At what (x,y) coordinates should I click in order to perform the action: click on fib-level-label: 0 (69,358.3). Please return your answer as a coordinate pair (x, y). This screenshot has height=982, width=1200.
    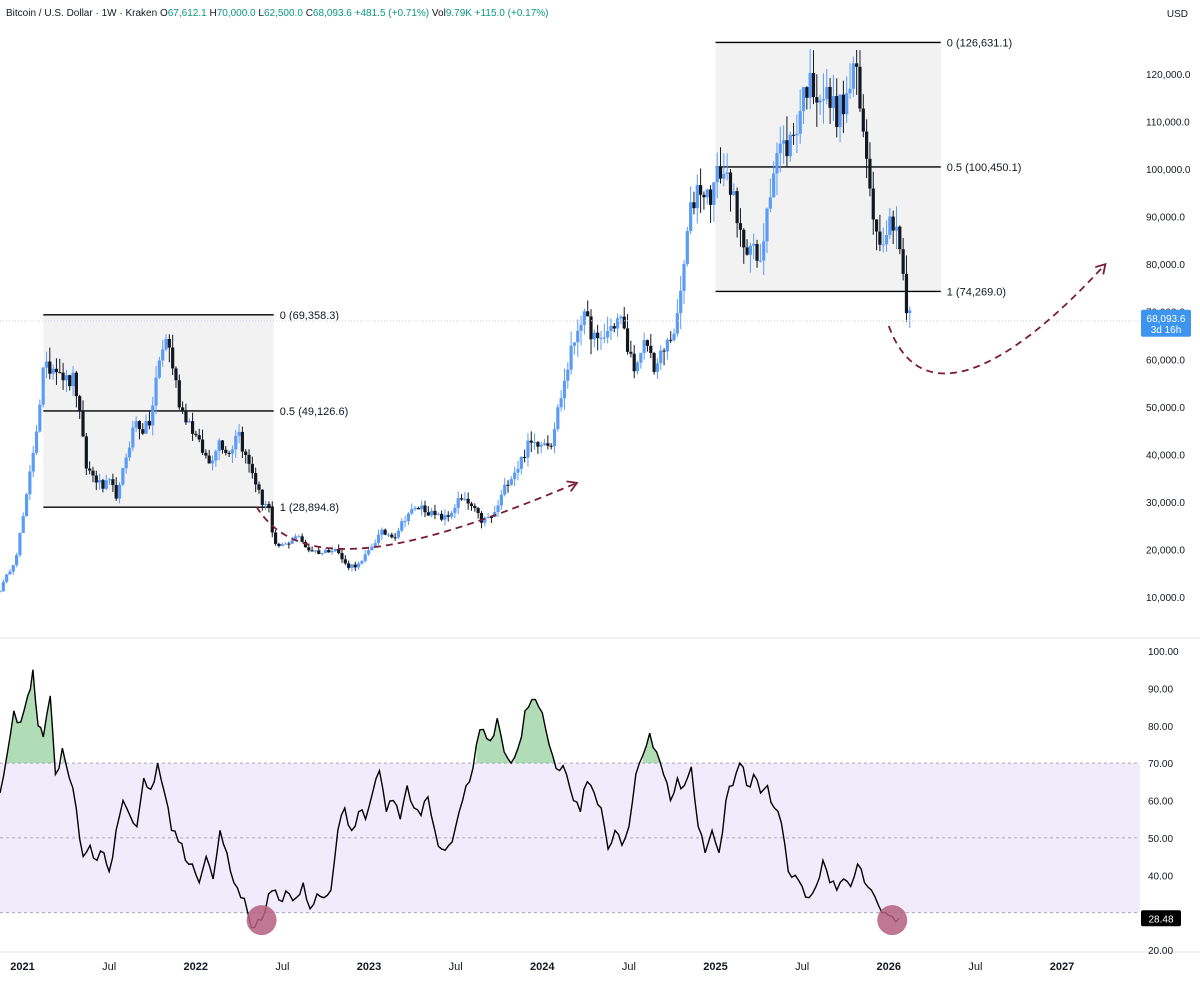
    Looking at the image, I should click on (309, 316).